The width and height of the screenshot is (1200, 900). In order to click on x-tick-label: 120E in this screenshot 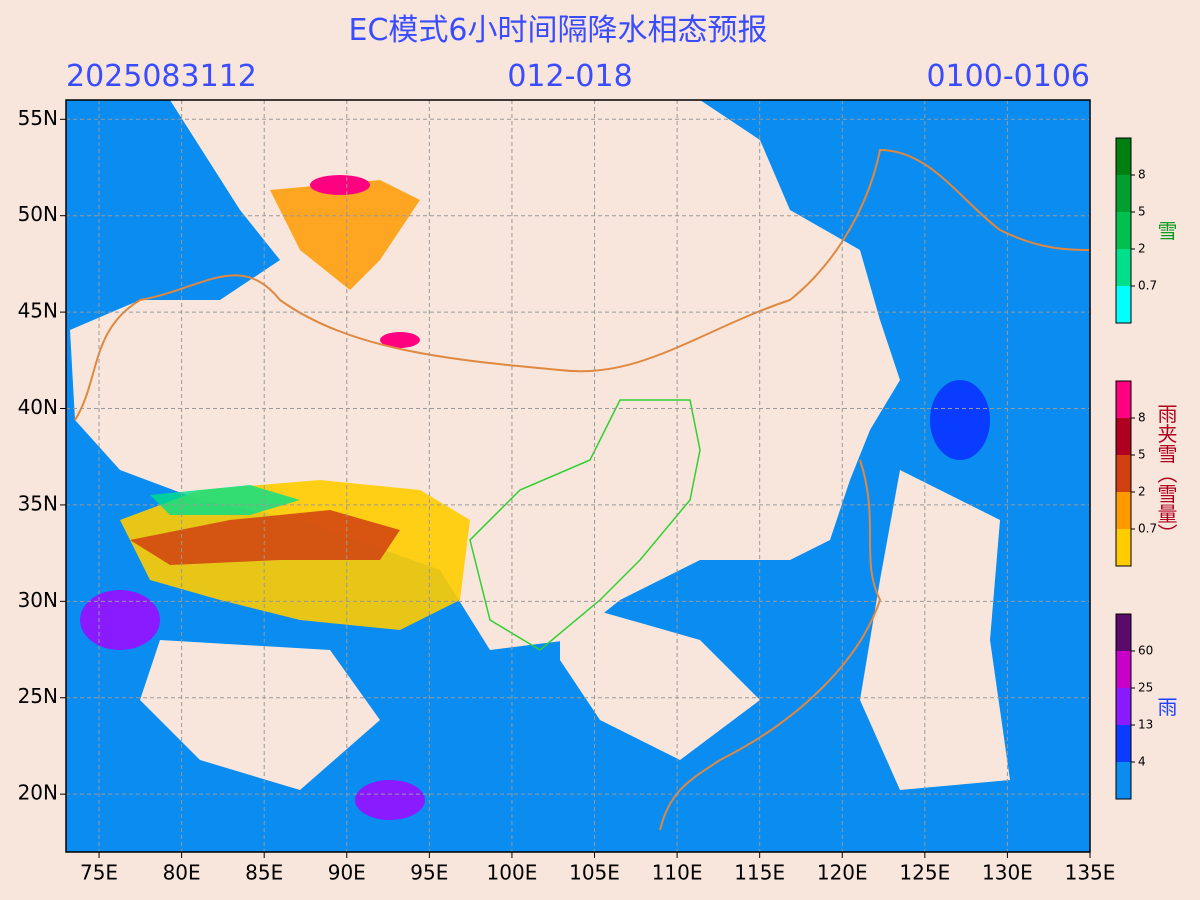, I will do `click(842, 873)`.